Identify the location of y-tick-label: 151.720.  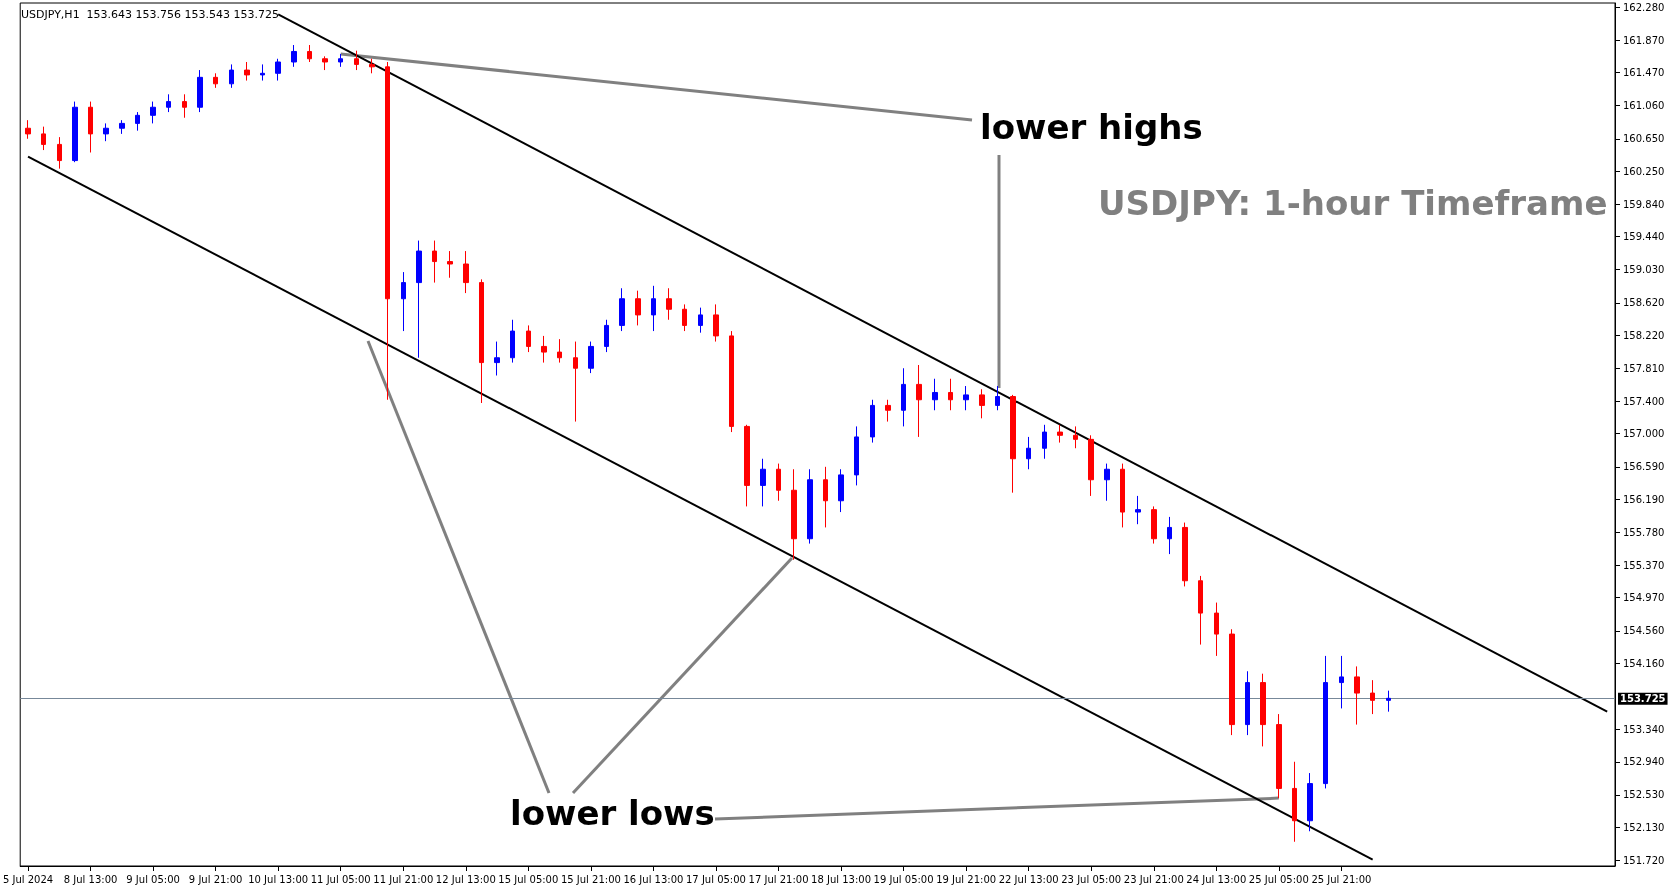
(1644, 860).